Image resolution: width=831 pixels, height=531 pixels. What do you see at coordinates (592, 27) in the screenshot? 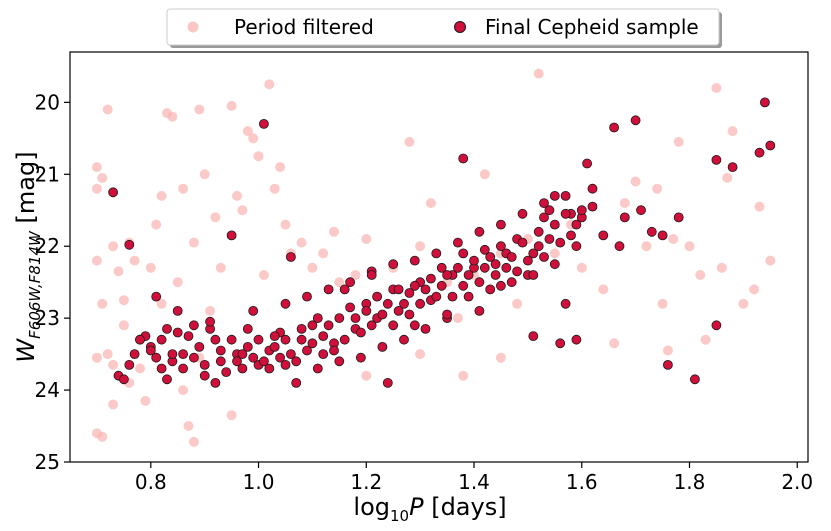
I see `legend-label-final-cepheid-sample: Final Cepheid sample` at bounding box center [592, 27].